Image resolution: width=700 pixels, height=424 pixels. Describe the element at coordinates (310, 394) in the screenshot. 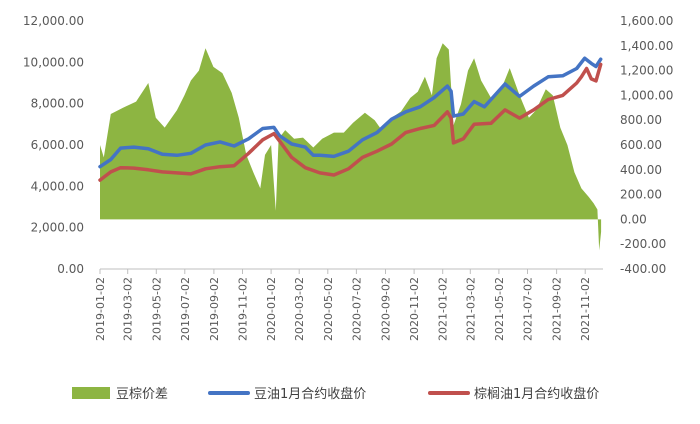

I see `legend-label: 豆油1月合约收盘价` at that location.